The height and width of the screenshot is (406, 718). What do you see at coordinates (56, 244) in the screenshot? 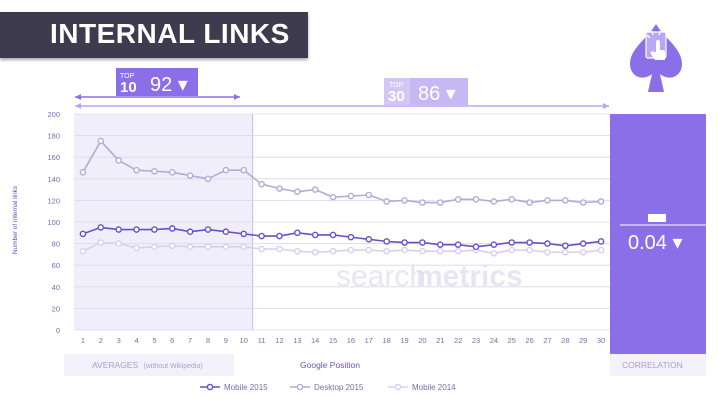
I see `y-tick-label: 80` at bounding box center [56, 244].